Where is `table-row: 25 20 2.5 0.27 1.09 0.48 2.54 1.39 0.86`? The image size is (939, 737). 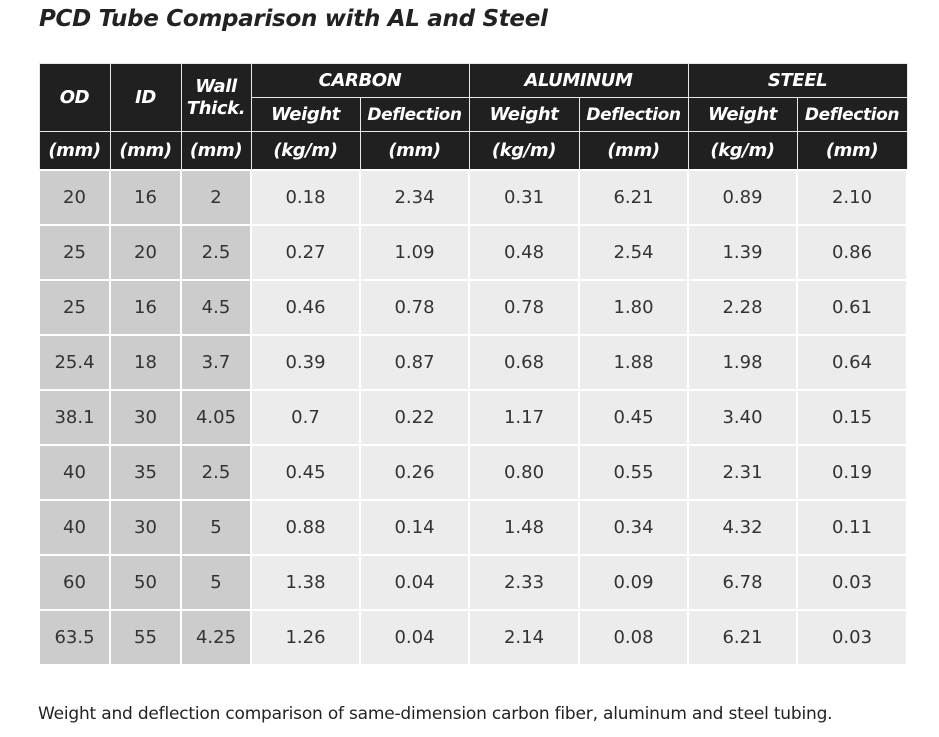 table-row: 25 20 2.5 0.27 1.09 0.48 2.54 1.39 0.86 is located at coordinates (473, 252).